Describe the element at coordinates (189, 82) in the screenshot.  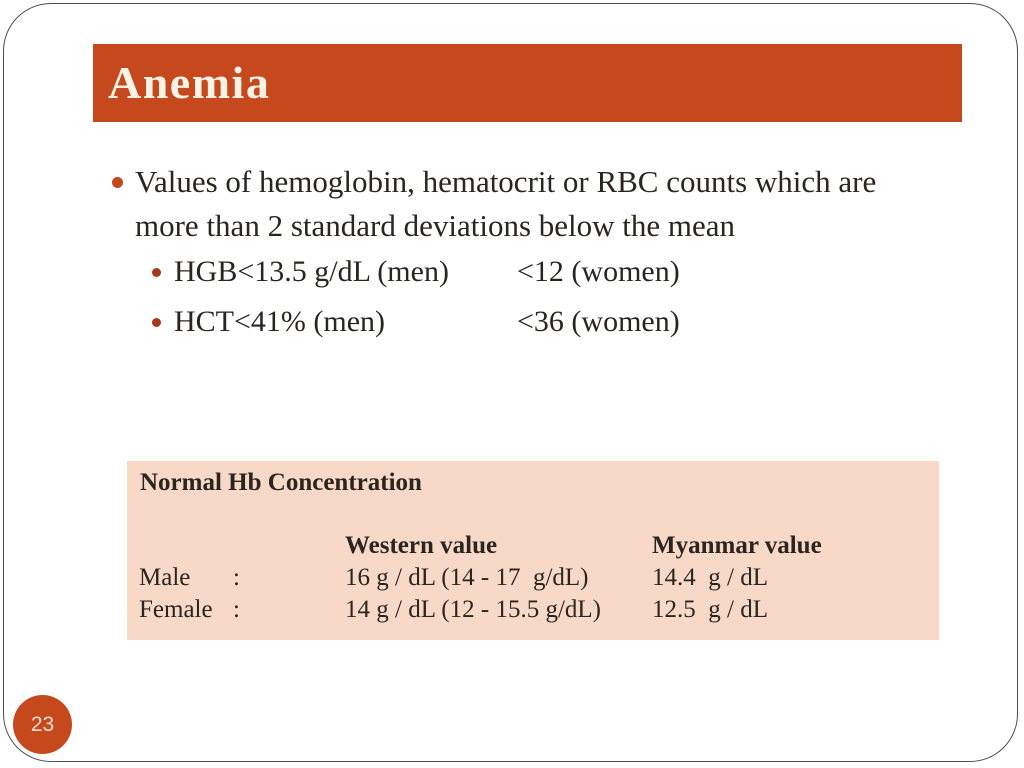
I see `slide-title: Anemia` at that location.